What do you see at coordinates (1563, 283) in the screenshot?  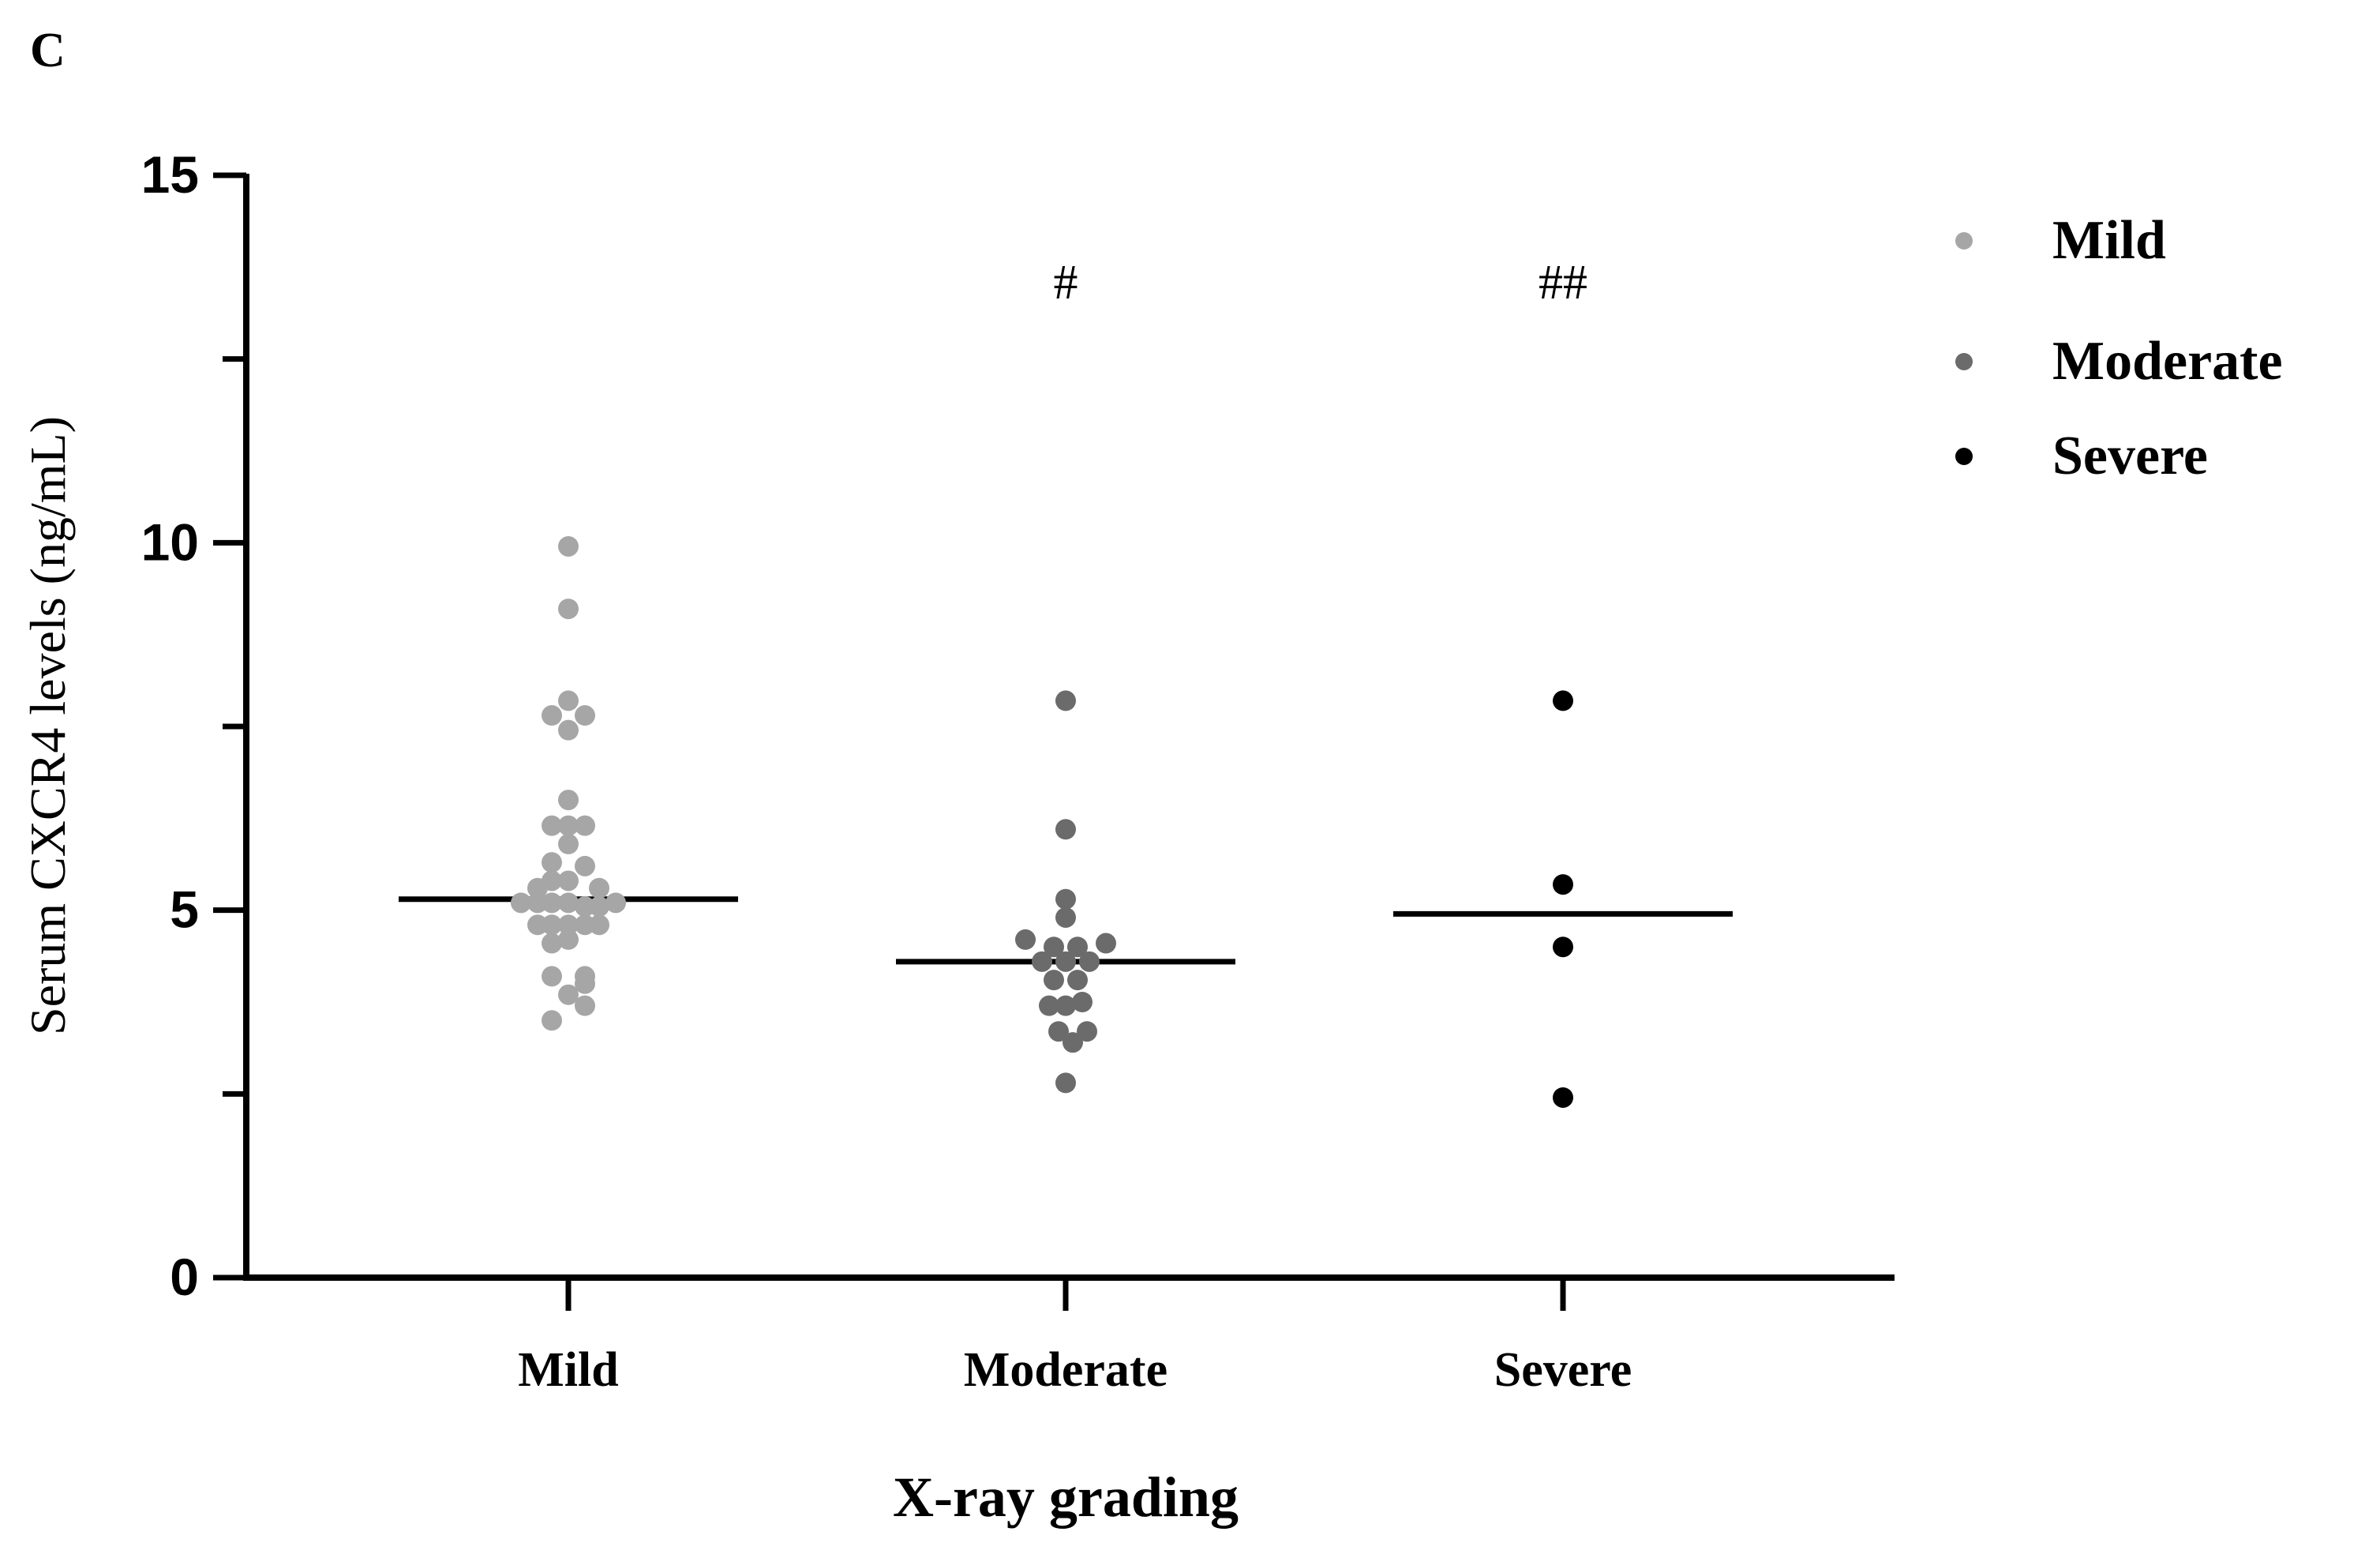 I see `annotation-severe: ##` at bounding box center [1563, 283].